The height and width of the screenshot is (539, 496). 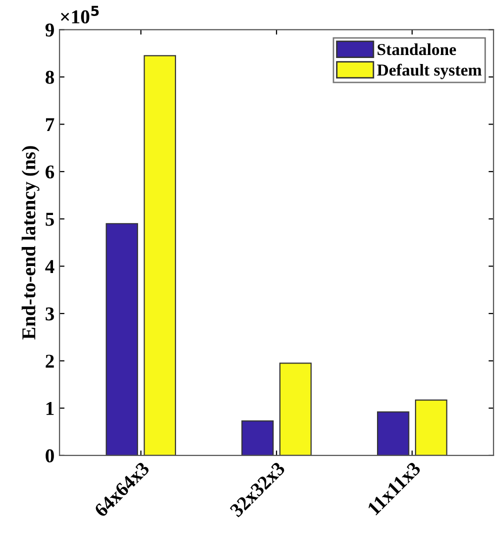 What do you see at coordinates (50, 313) in the screenshot?
I see `y-tick-label: 3` at bounding box center [50, 313].